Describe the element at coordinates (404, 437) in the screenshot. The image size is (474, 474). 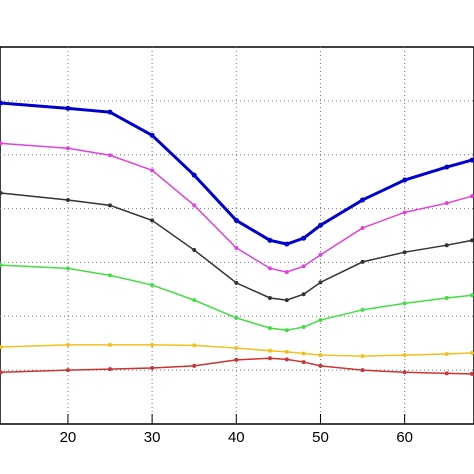
I see `x-tick-label: 60` at that location.